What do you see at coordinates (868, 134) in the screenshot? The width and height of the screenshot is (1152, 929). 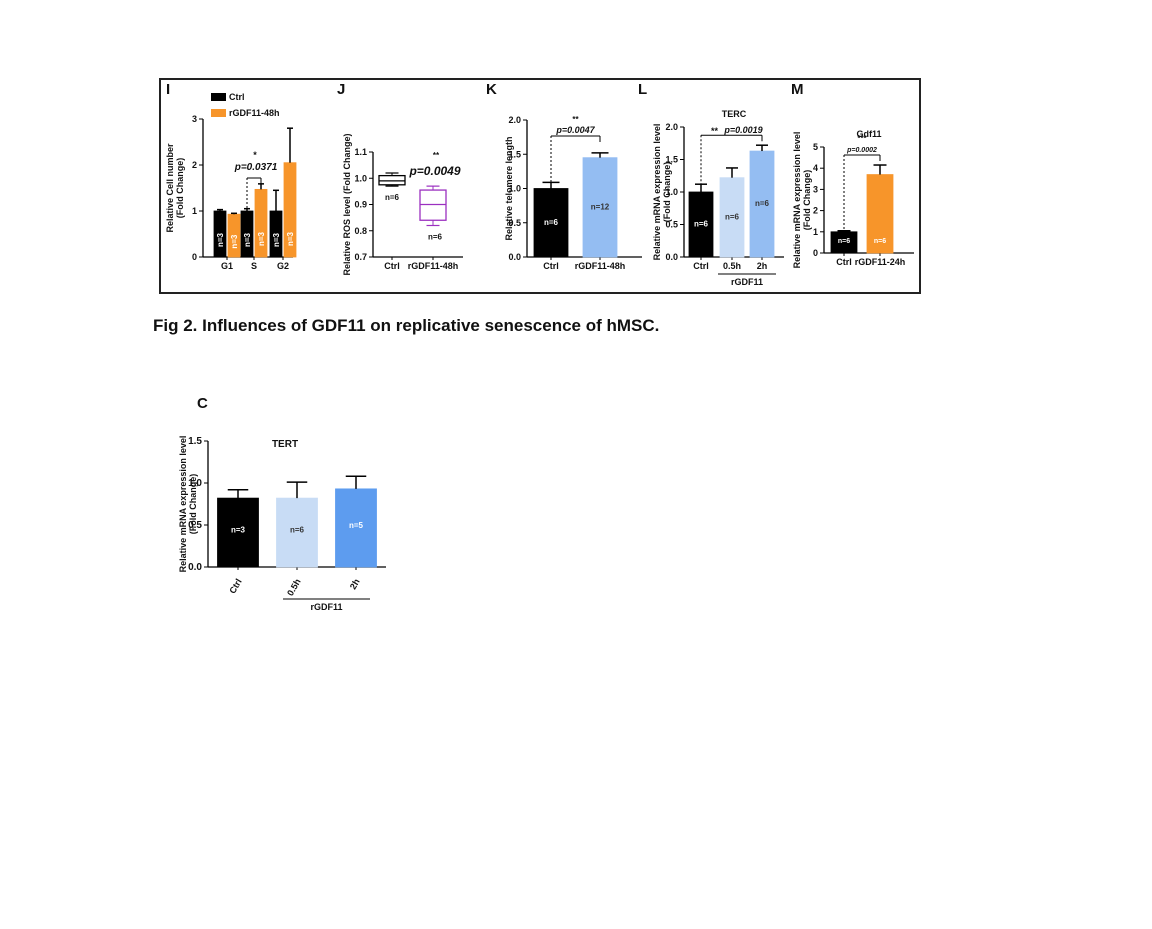 I see `chart-title: Gdf11` at bounding box center [868, 134].